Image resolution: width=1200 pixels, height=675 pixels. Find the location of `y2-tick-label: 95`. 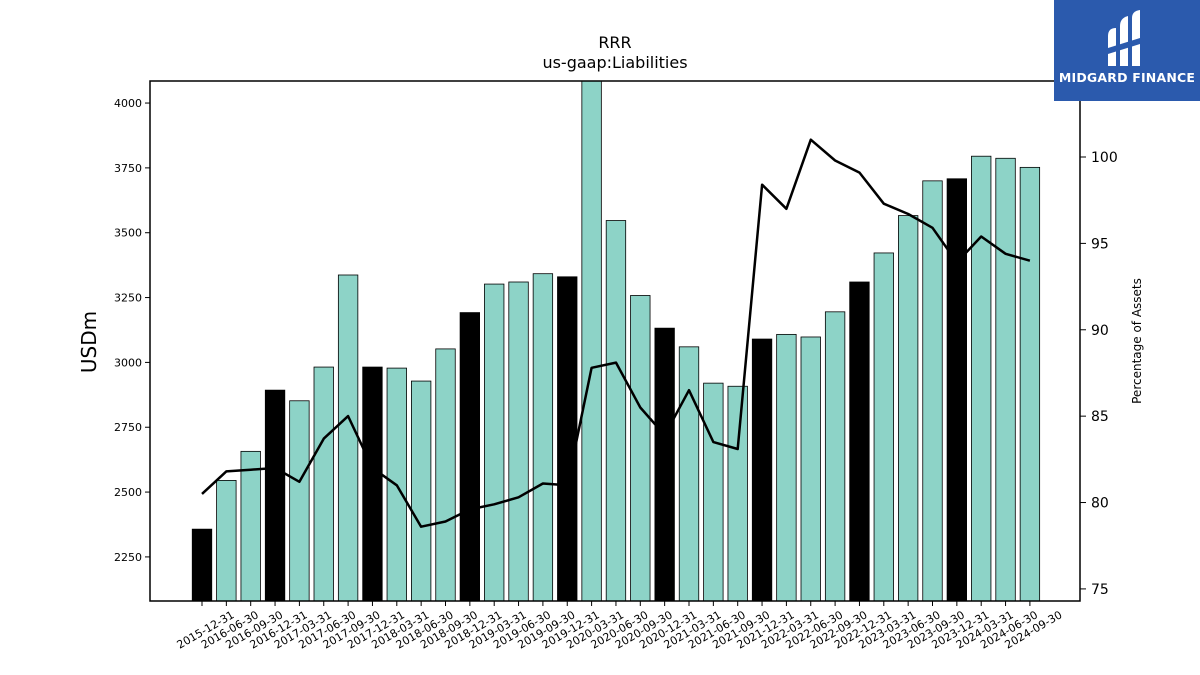

y2-tick-label: 95 is located at coordinates (1100, 244).